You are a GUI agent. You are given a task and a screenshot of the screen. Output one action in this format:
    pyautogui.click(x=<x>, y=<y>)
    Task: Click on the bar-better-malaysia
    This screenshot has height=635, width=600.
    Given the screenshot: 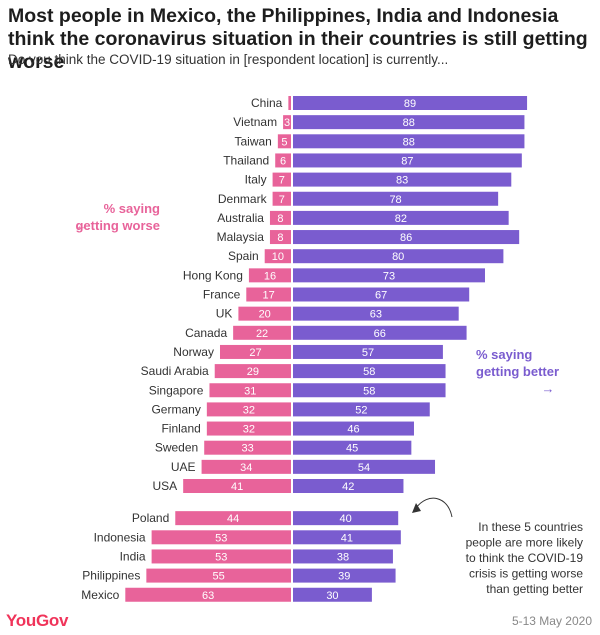 What is the action you would take?
    pyautogui.click(x=406, y=237)
    